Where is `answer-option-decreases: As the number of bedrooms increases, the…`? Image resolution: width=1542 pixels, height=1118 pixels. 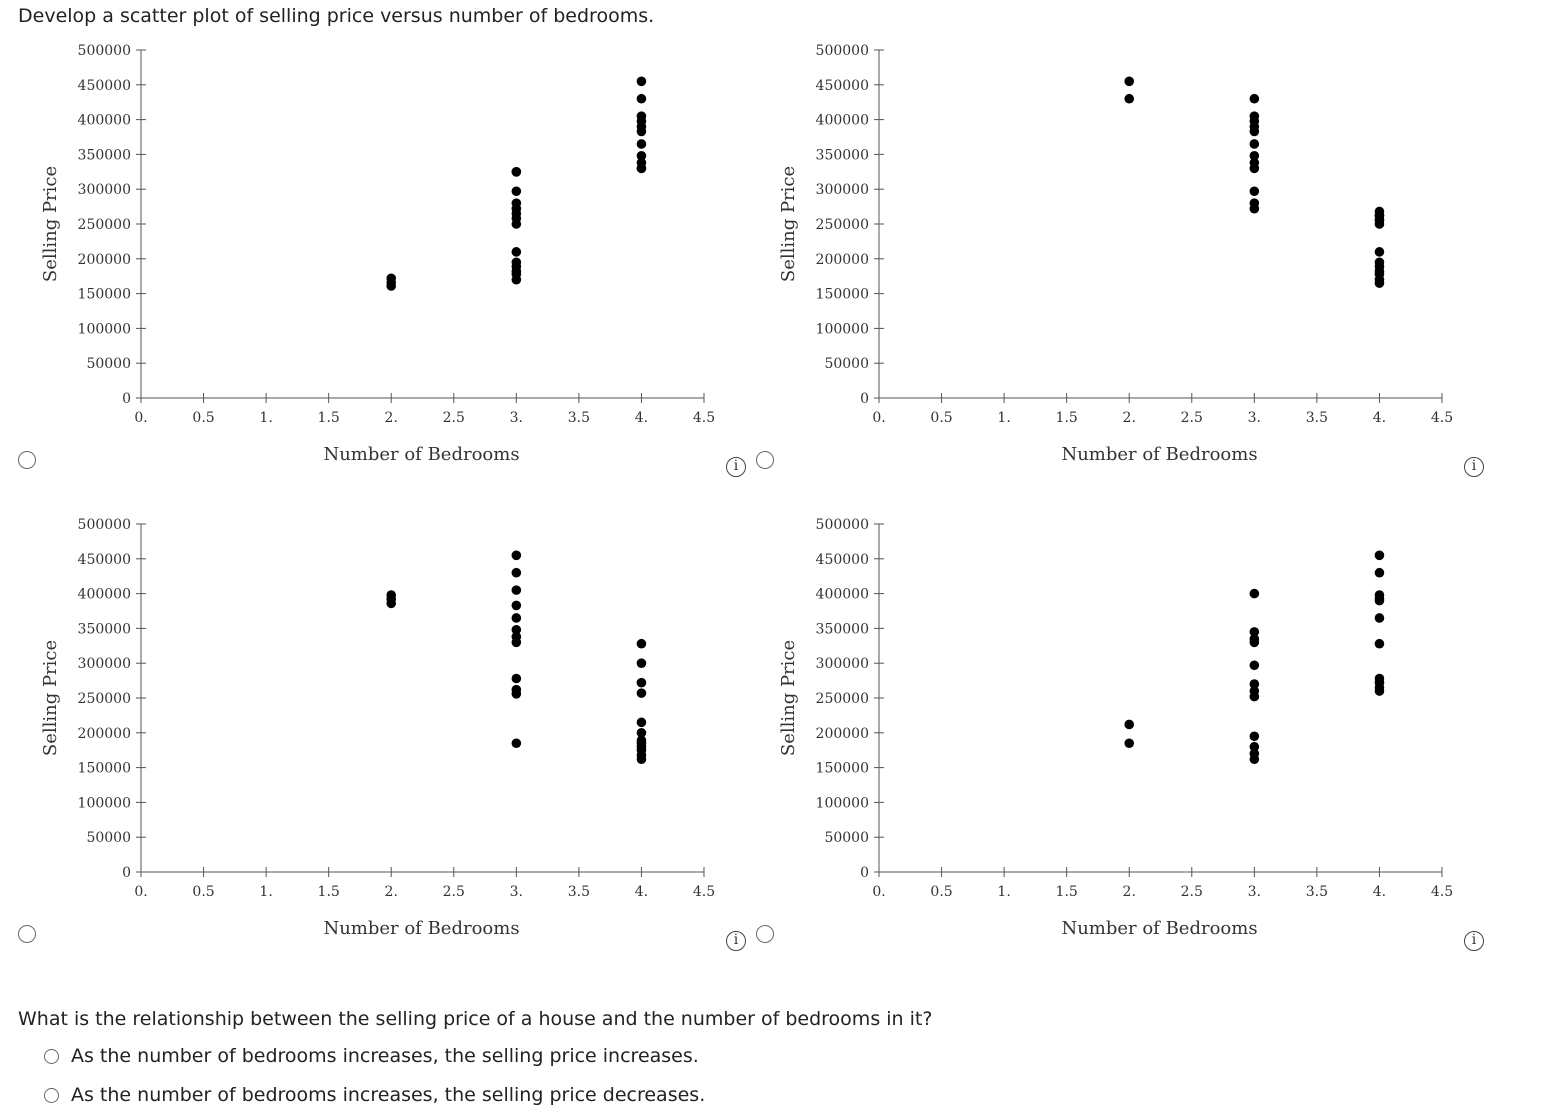 answer-option-decreases: As the number of bedrooms increases, the… is located at coordinates (374, 1095).